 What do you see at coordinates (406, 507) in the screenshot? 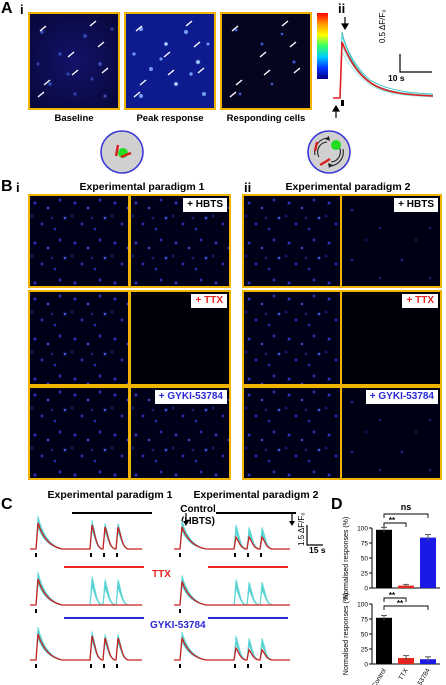
I see `d-ns-label: ns` at bounding box center [406, 507].